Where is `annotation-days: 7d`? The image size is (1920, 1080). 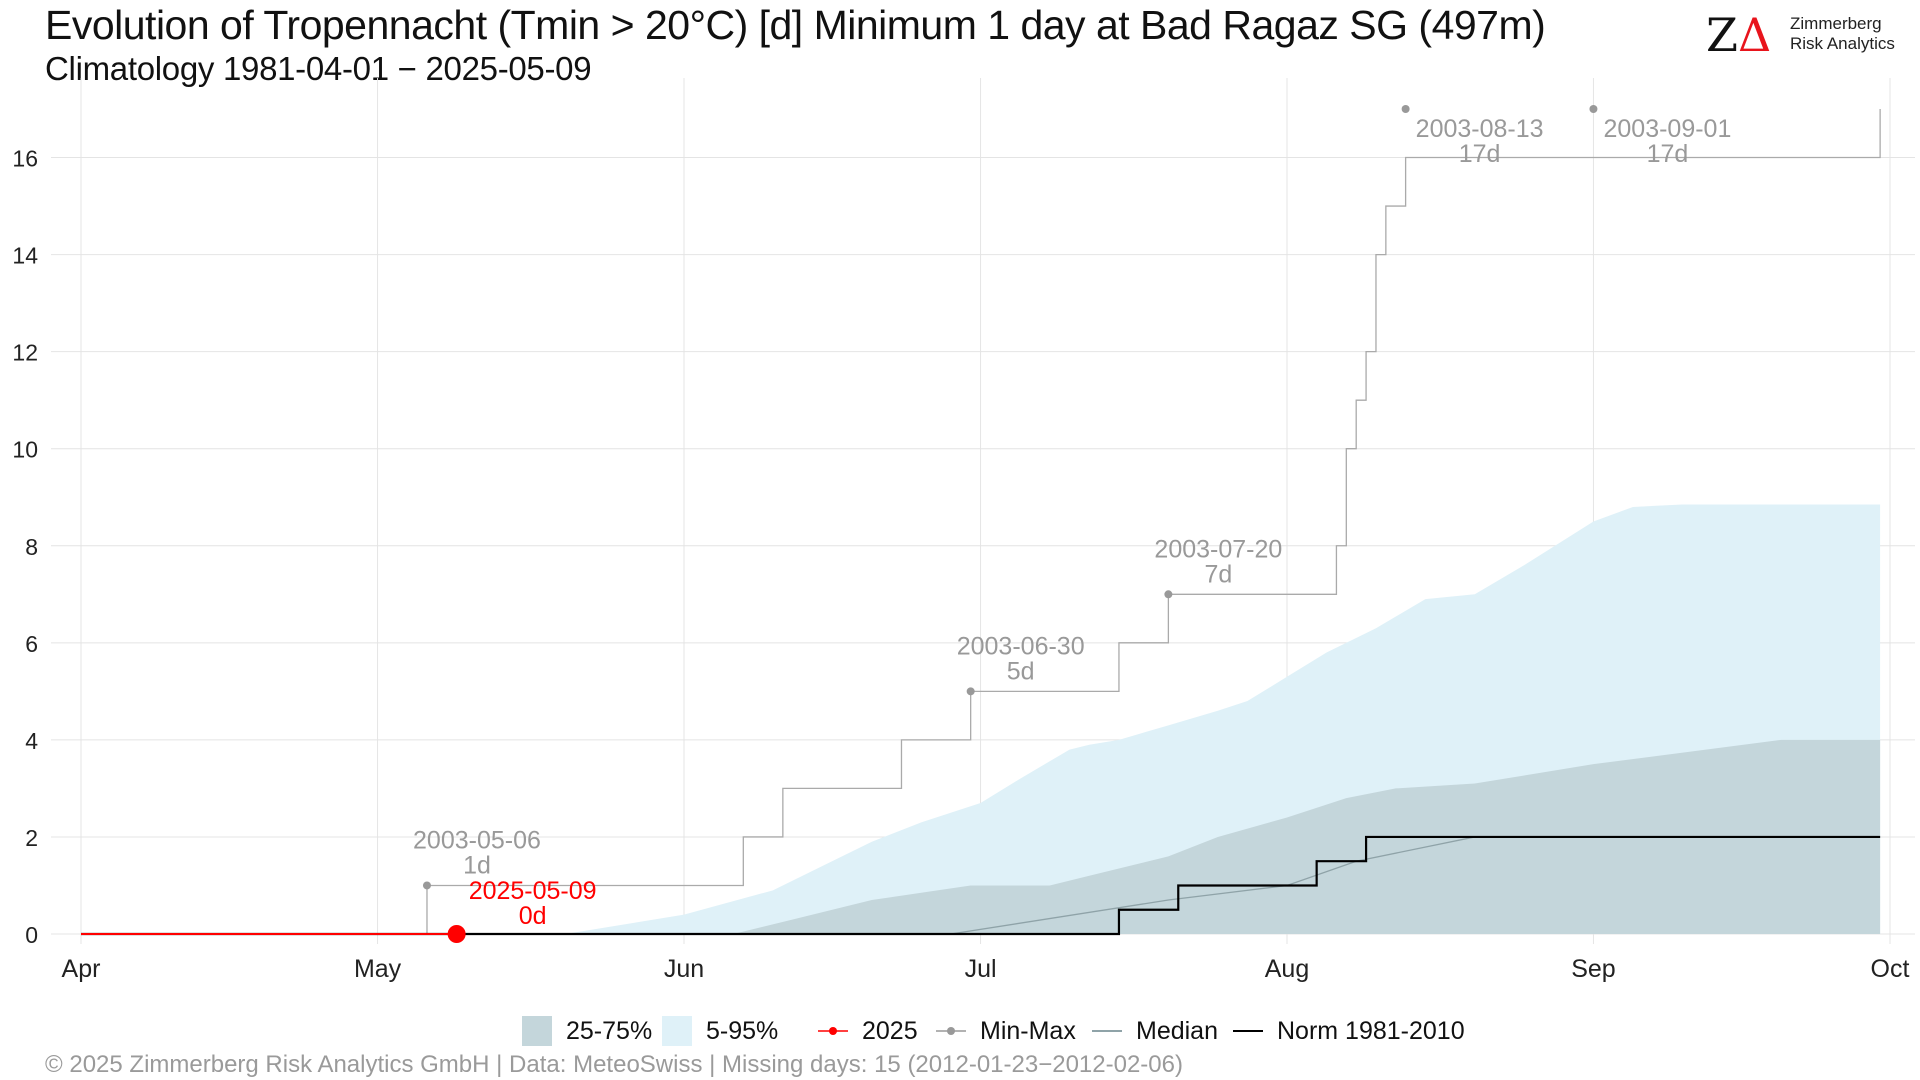 annotation-days: 7d is located at coordinates (1218, 574).